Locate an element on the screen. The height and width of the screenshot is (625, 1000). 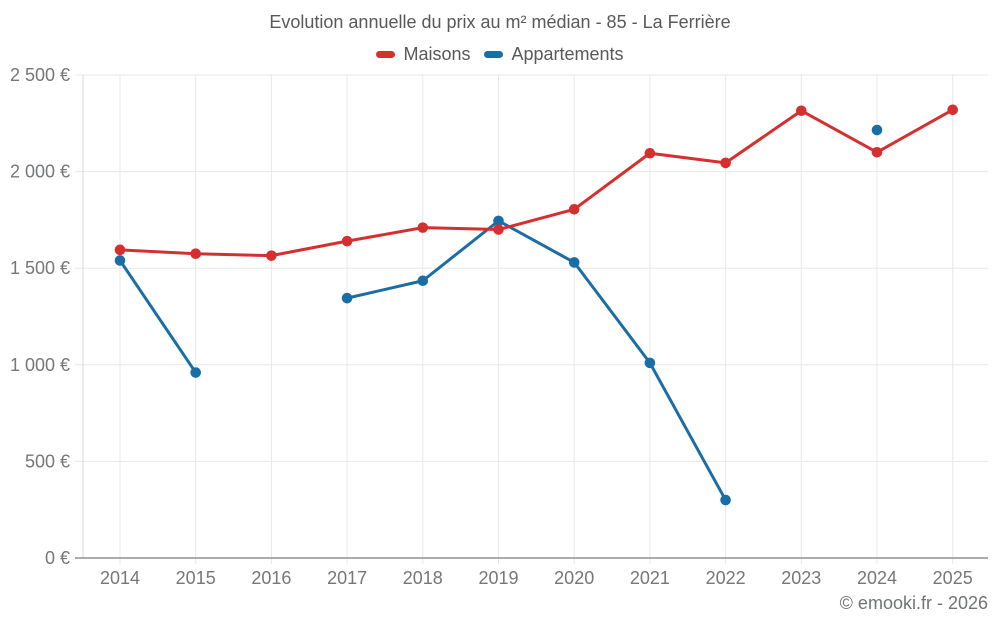
y-axis-tick-label: 2 000 € is located at coordinates (40, 172).